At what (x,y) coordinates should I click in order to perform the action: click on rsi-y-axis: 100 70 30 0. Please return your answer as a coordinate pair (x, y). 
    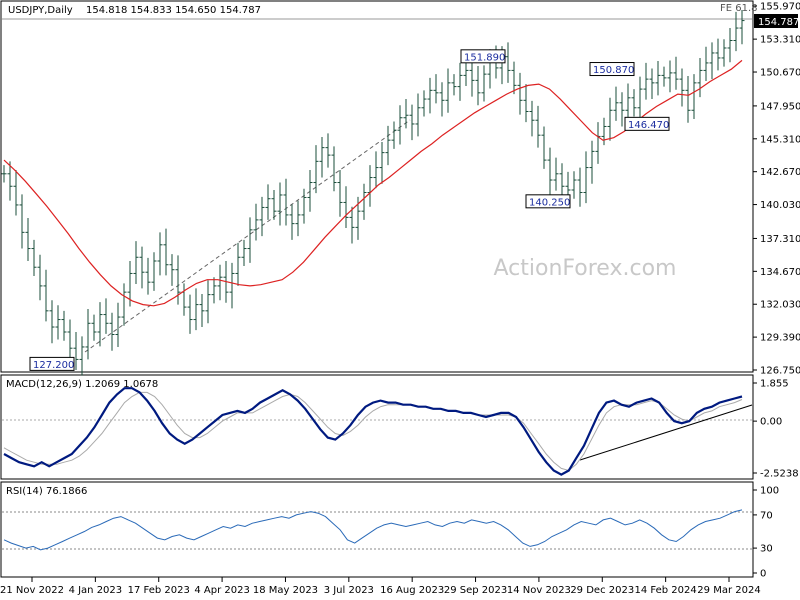
    Looking at the image, I should click on (766, 533).